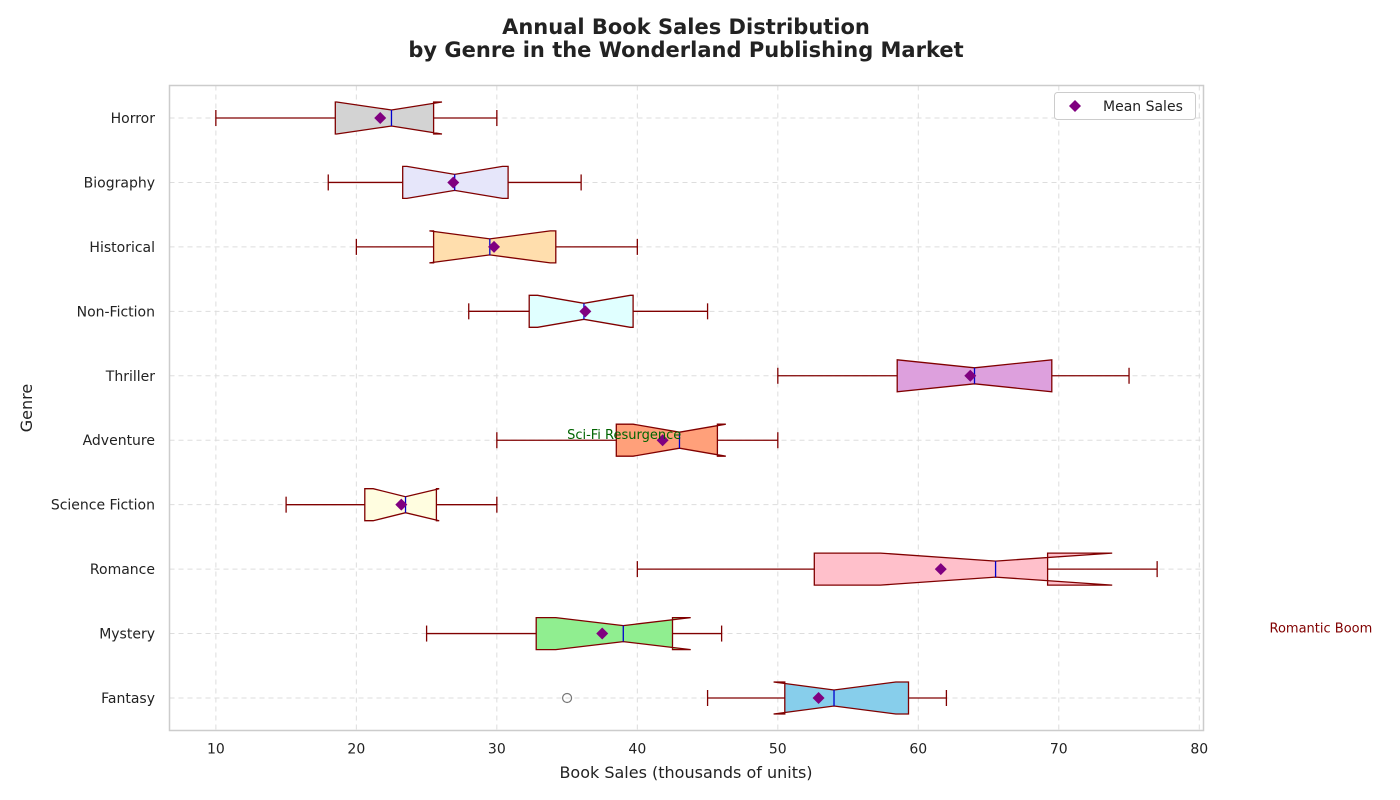  I want to click on x-axis-label: Book Sales (thousands of units), so click(685, 772).